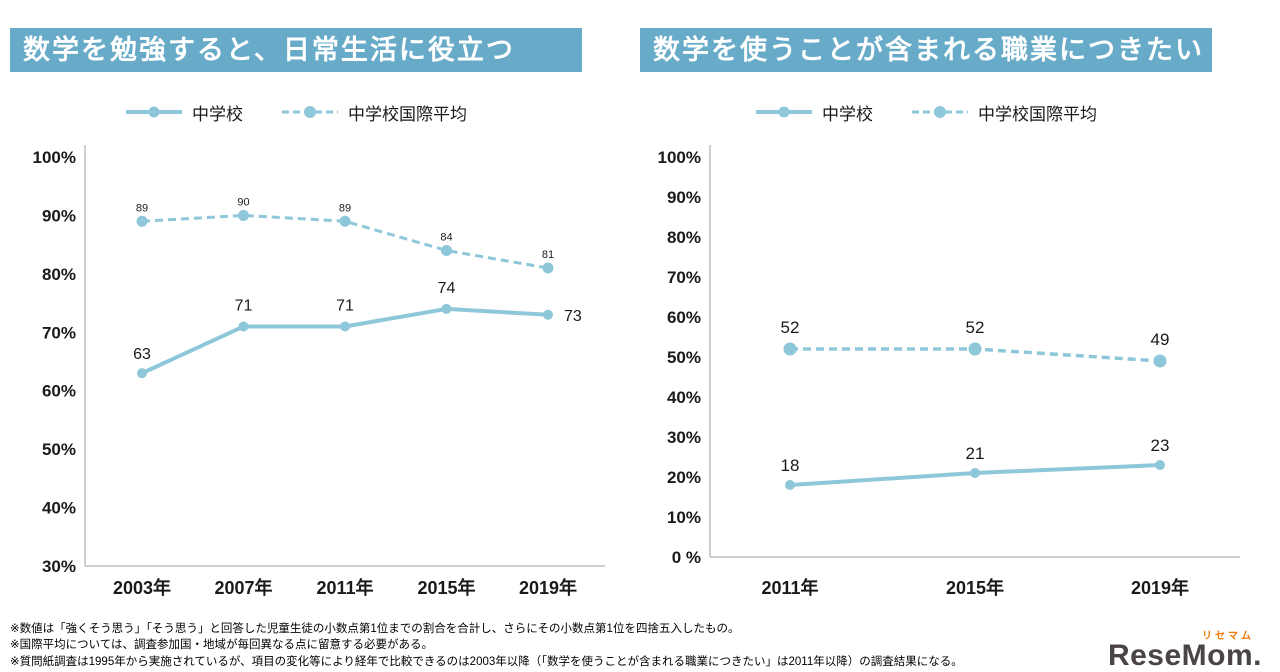 This screenshot has width=1280, height=672. What do you see at coordinates (548, 255) in the screenshot?
I see `data-point-label: 81` at bounding box center [548, 255].